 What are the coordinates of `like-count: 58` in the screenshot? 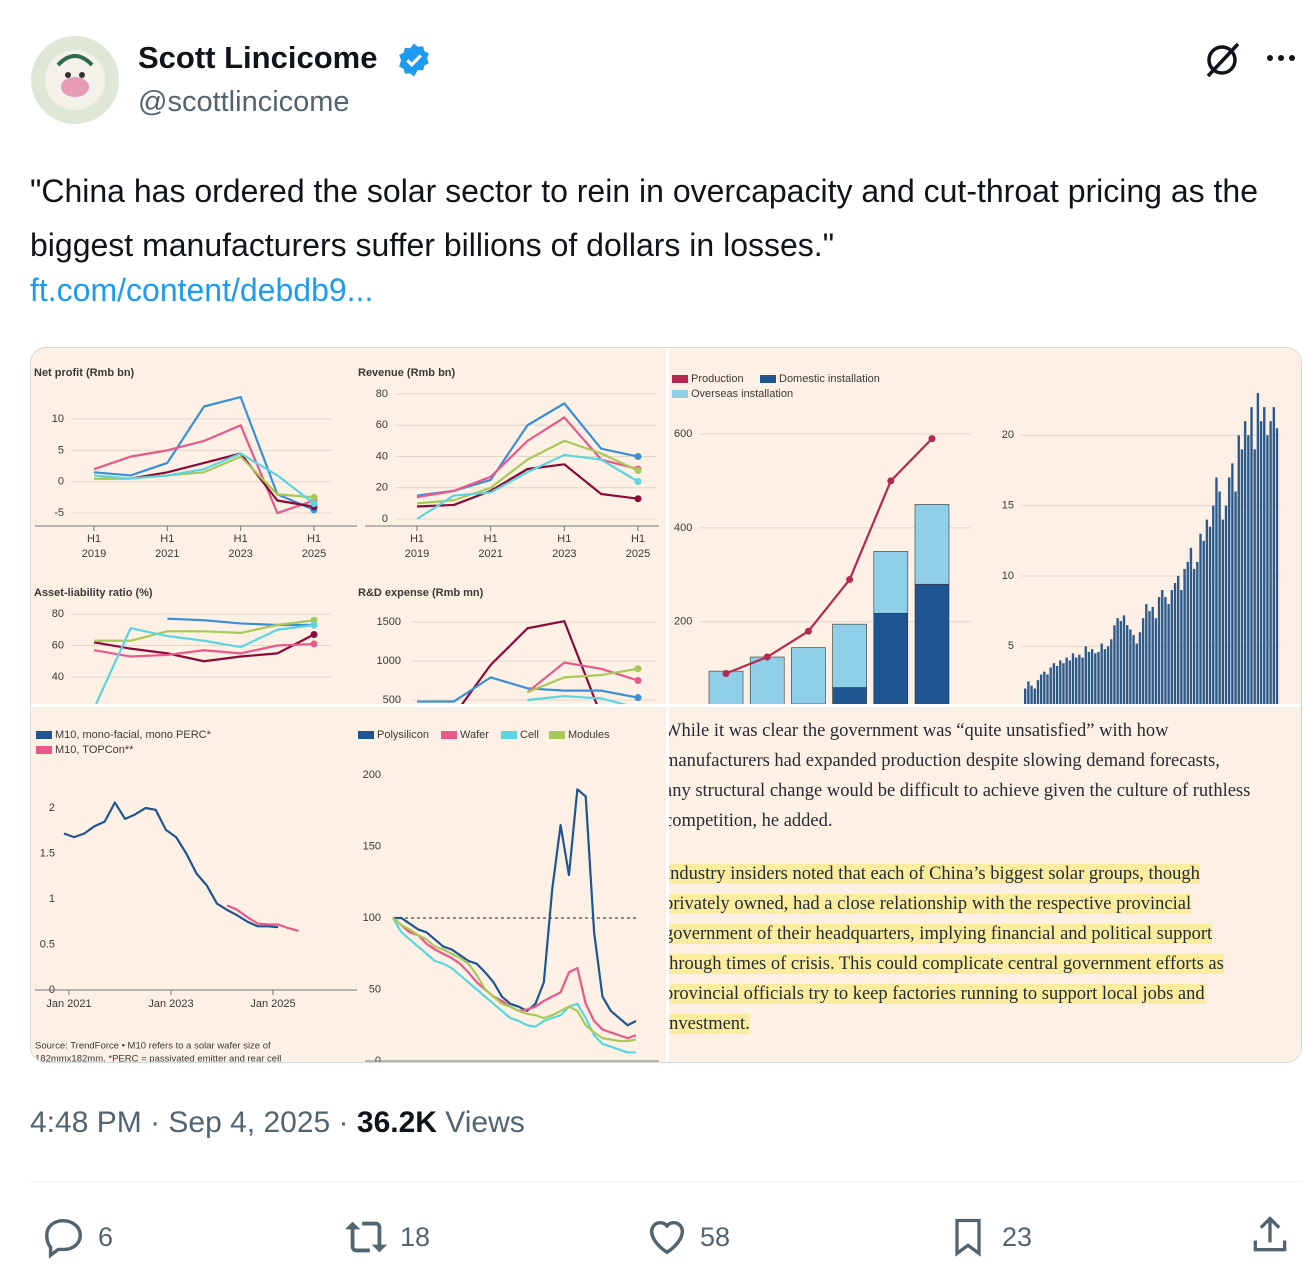 It's located at (715, 1237).